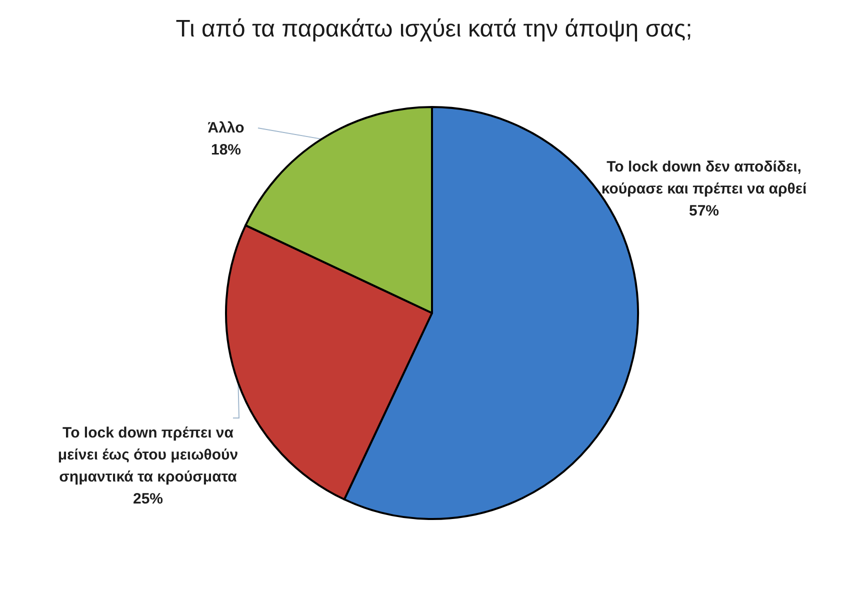 The height and width of the screenshot is (599, 868). What do you see at coordinates (704, 178) in the screenshot?
I see `slice-label: To lock down δεν αποδίδει, κούρασε και πρέπει να αρθεί` at bounding box center [704, 178].